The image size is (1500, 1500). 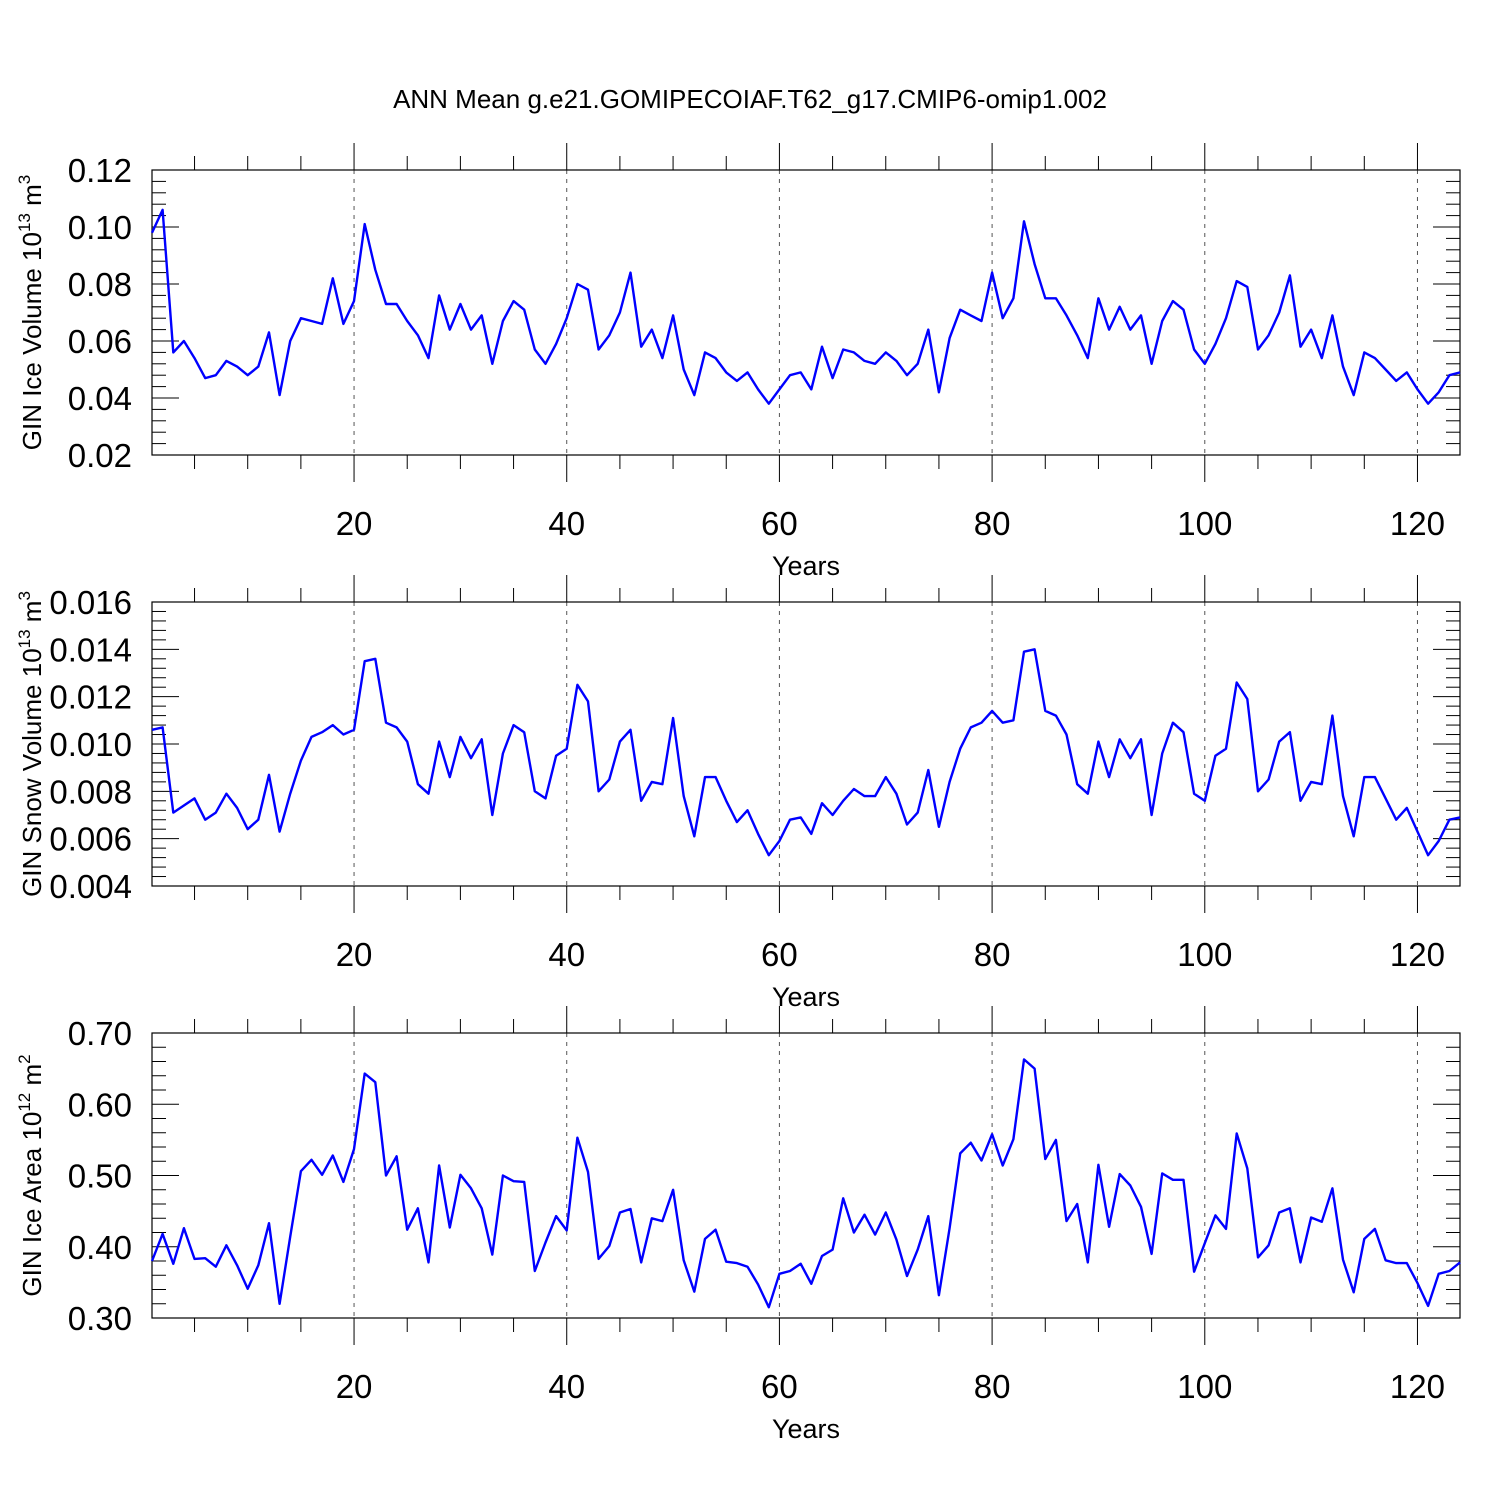 I want to click on y-tick-label: 0.40, so click(x=100, y=1247).